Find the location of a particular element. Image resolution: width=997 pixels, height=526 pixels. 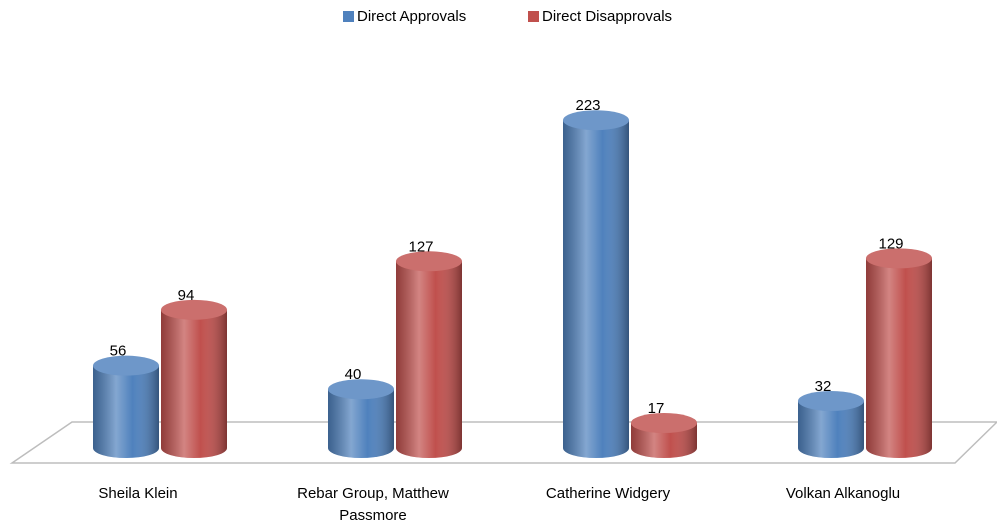

x-tick-label: Volkan Alkanoglu is located at coordinates (843, 493).